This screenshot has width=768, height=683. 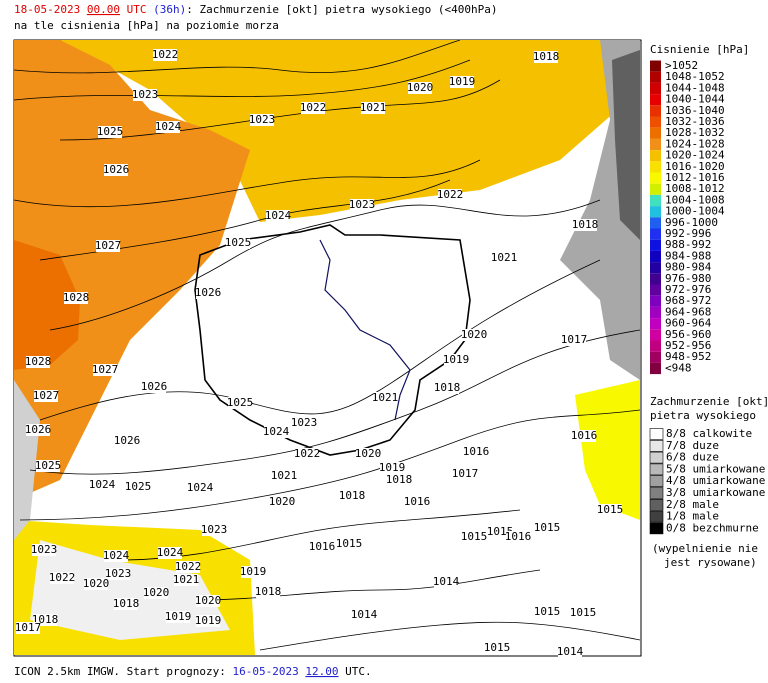 I want to click on cloud-fill, so click(x=27, y=460).